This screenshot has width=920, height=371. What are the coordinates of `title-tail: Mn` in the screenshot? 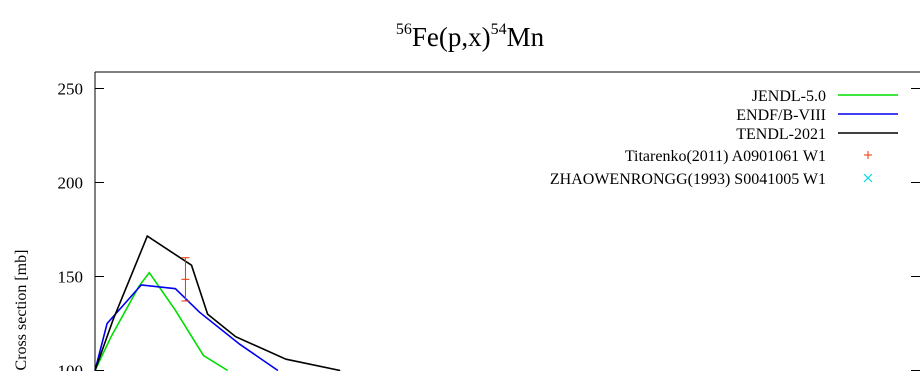 It's located at (526, 37).